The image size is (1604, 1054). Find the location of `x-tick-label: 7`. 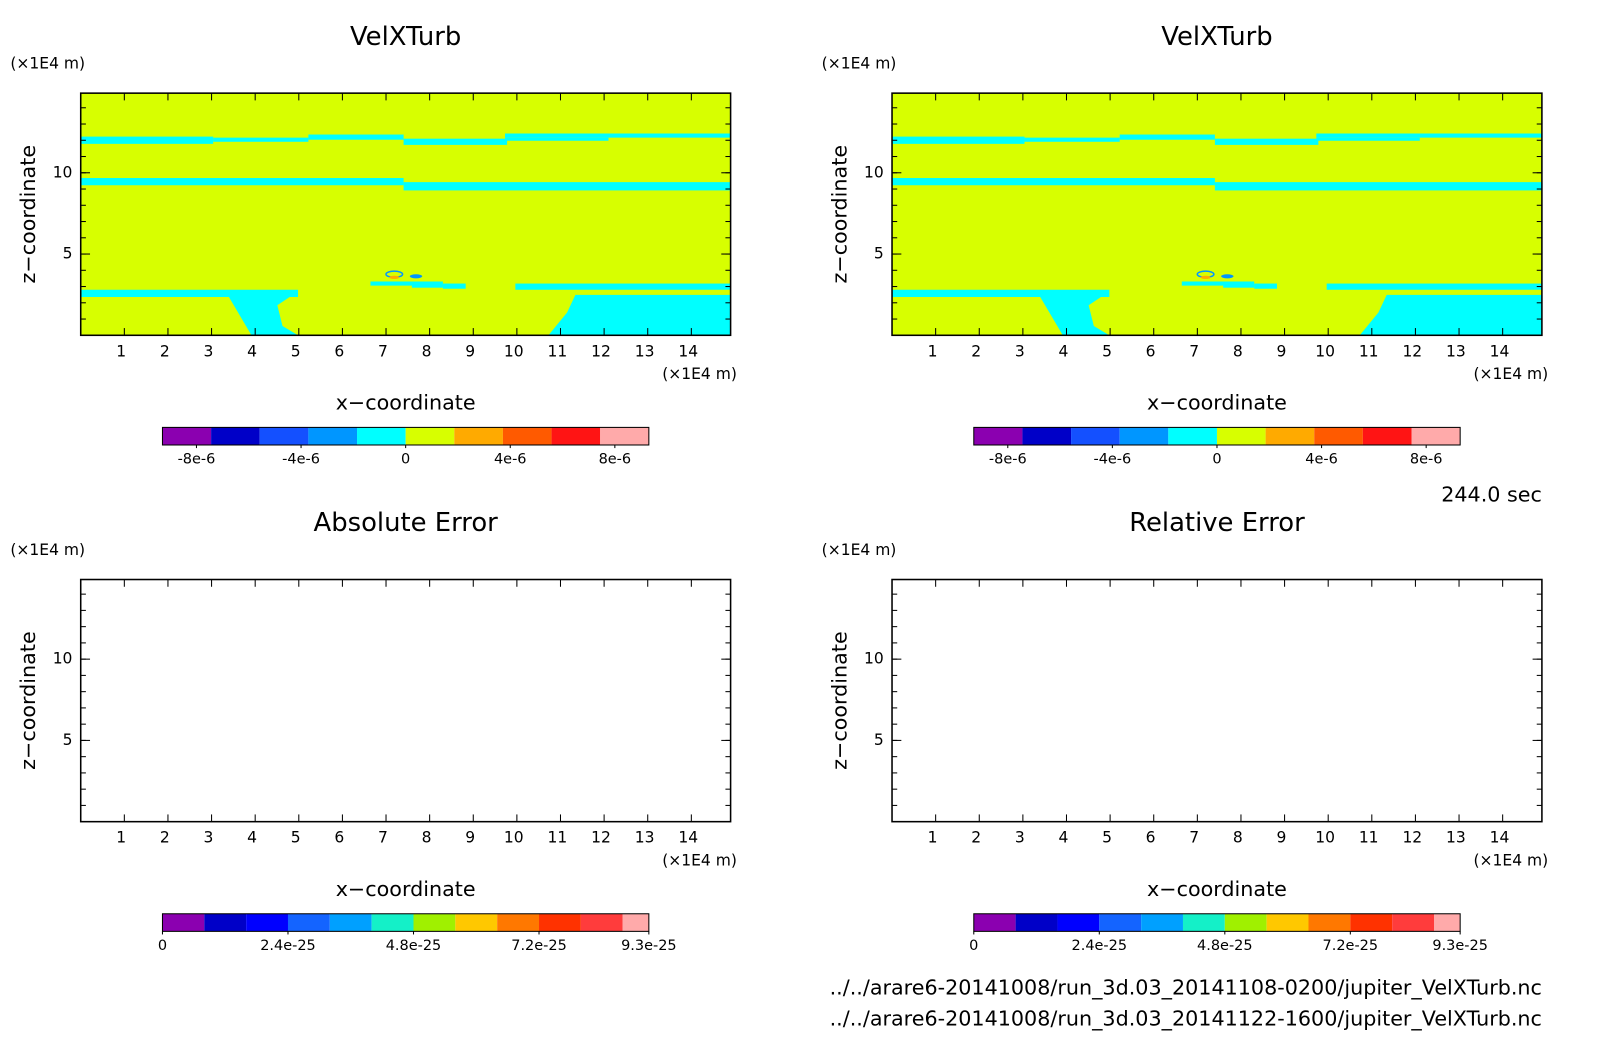

x-tick-label: 7 is located at coordinates (383, 351).